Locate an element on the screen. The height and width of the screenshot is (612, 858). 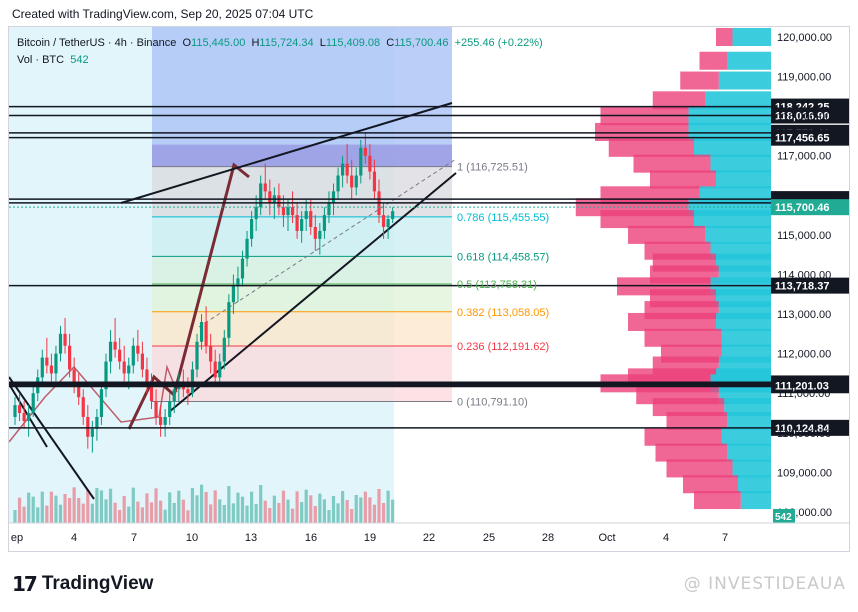
legend-volume-row: Vol · BTC 542 is located at coordinates (280, 60).